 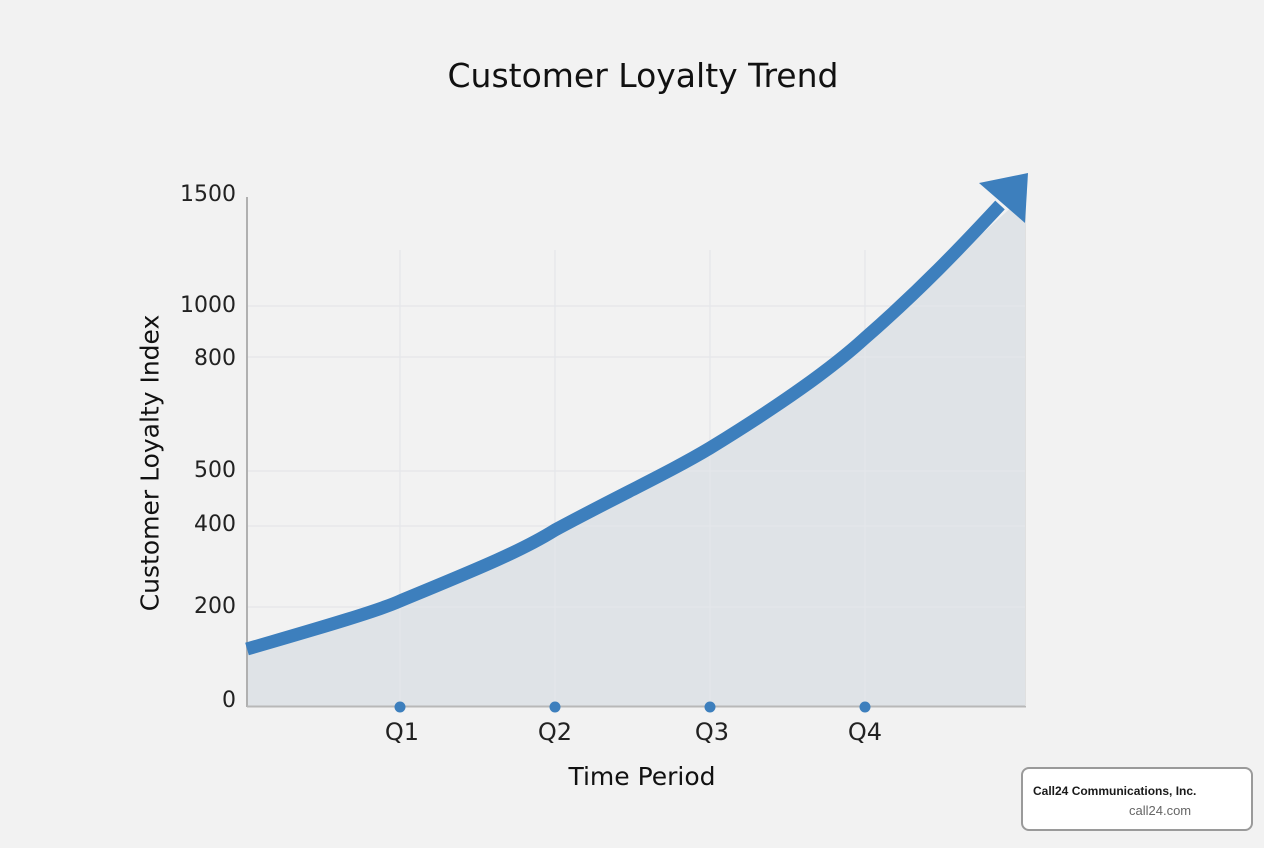 I want to click on y-tick-1000: 1000, so click(x=208, y=305).